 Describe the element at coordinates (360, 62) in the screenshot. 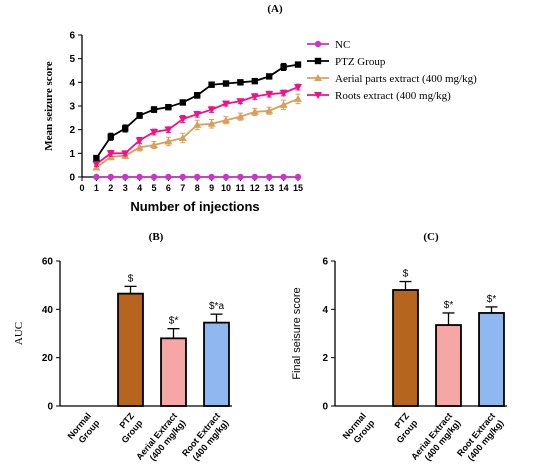

I see `legend-entry: PTZ Group` at that location.